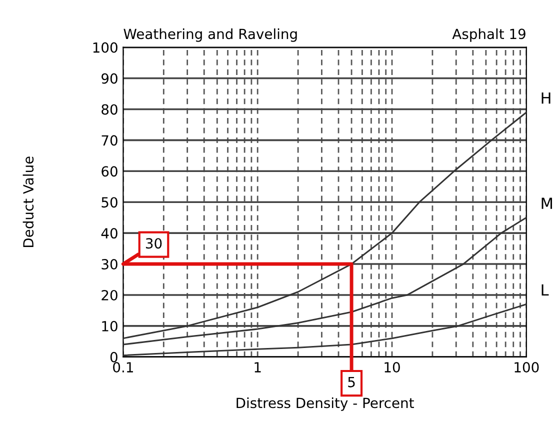 The image size is (560, 430). I want to click on y-tick-label: 80, so click(110, 109).